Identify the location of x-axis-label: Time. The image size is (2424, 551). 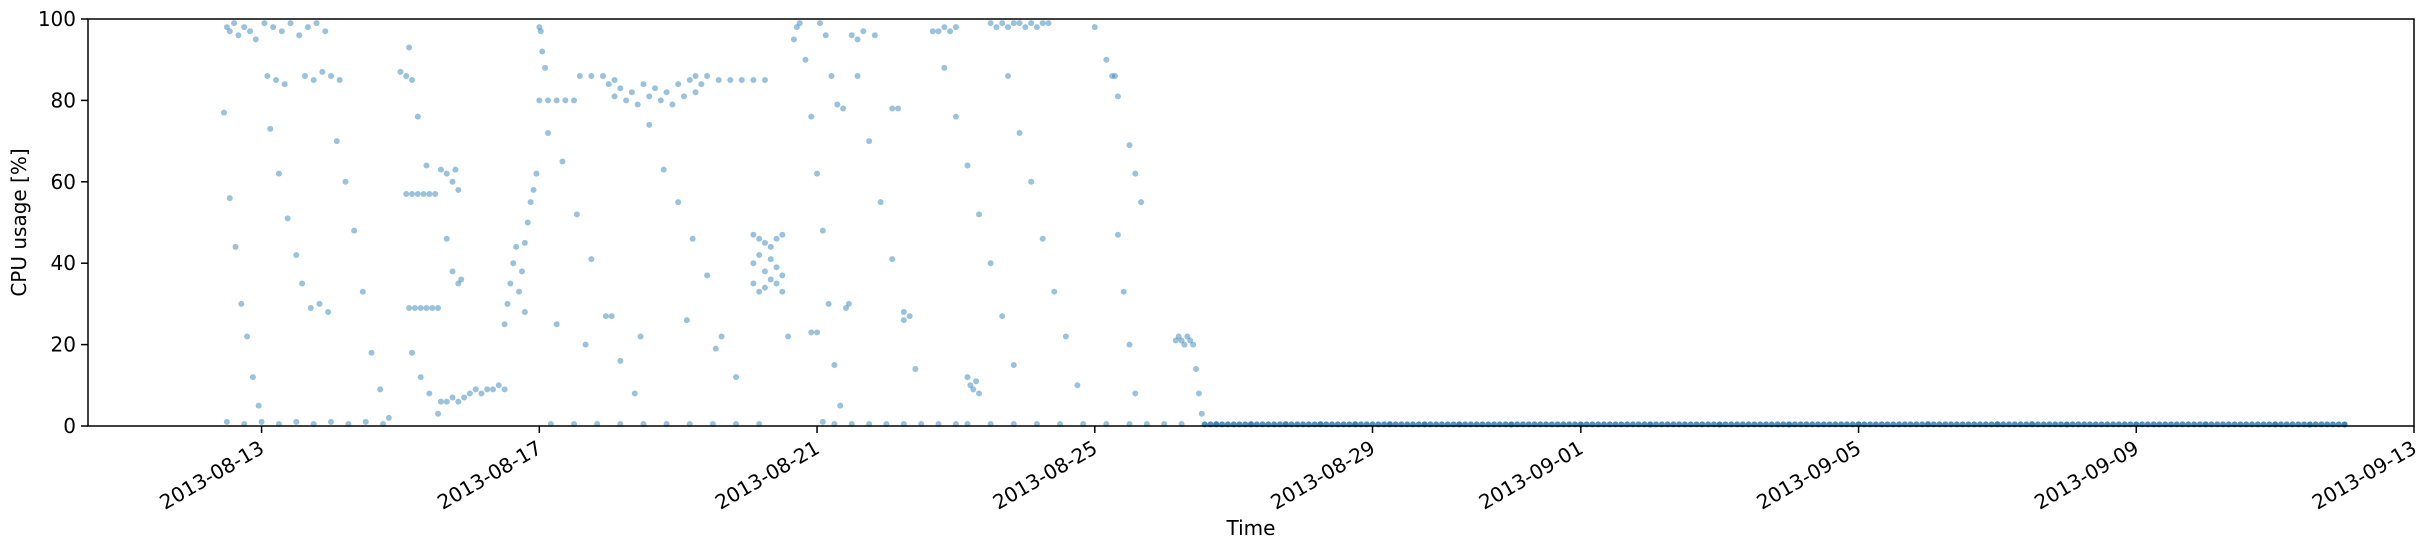
(1251, 528).